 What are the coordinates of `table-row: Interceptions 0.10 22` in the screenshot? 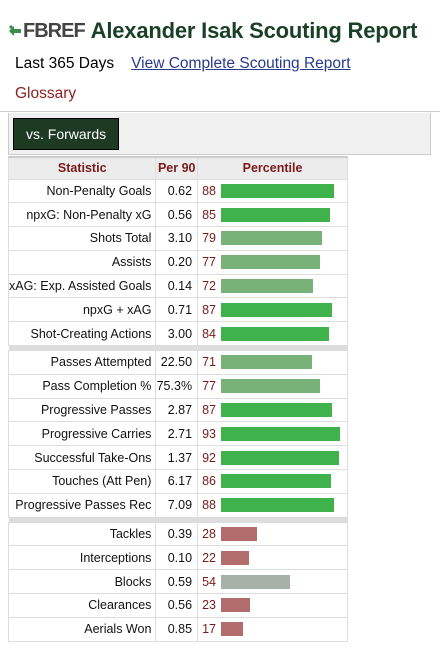 It's located at (177, 558).